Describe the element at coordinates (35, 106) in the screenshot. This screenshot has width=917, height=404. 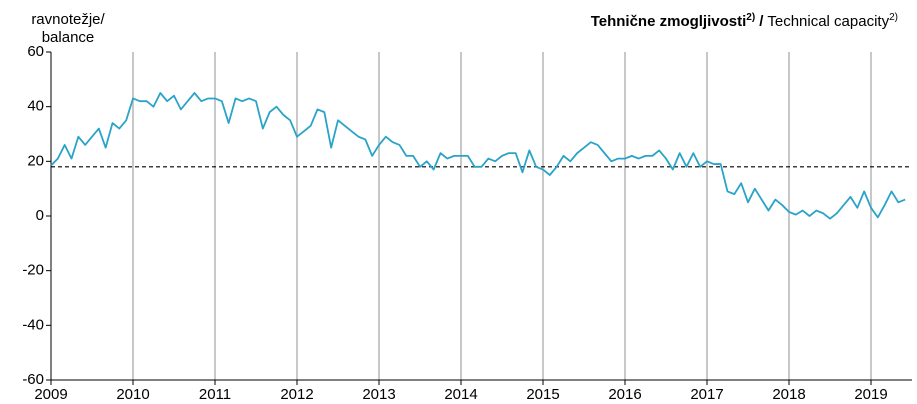
I see `y-tick-label: 40` at that location.